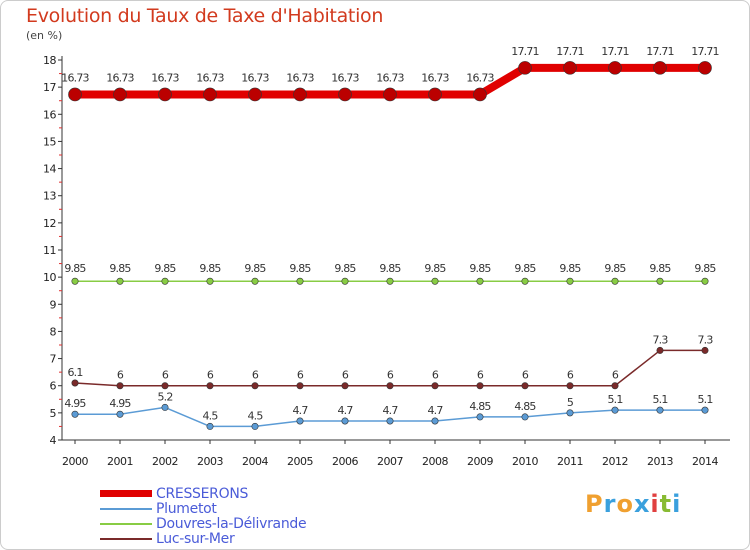 The image size is (750, 550). Describe the element at coordinates (74, 372) in the screenshot. I see `data-label-luc: 6.1` at that location.